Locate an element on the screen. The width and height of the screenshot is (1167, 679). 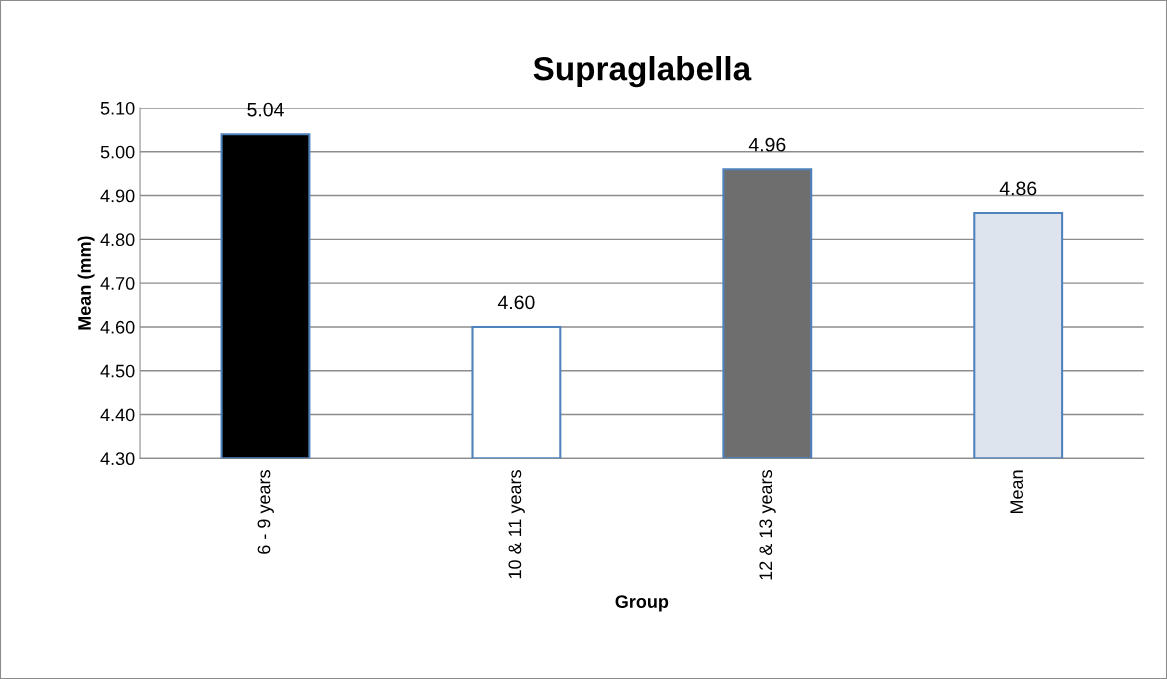
x-axis-title: Group is located at coordinates (642, 603).